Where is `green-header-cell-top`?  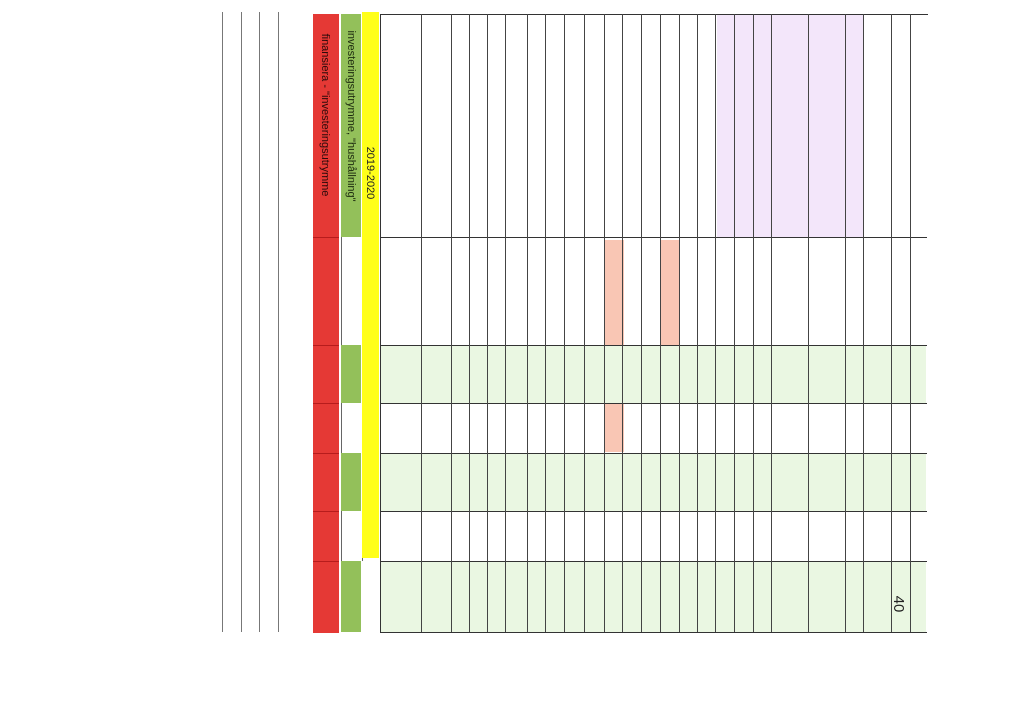
green-header-cell-top is located at coordinates (351, 125).